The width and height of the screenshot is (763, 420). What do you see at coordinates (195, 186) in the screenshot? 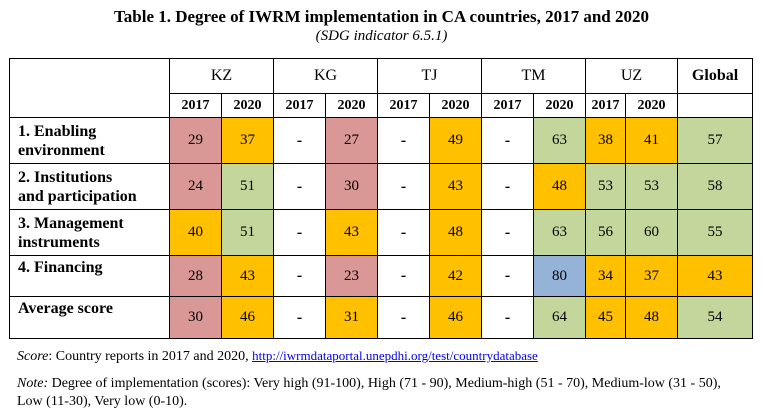
I see `score-cell: 24` at bounding box center [195, 186].